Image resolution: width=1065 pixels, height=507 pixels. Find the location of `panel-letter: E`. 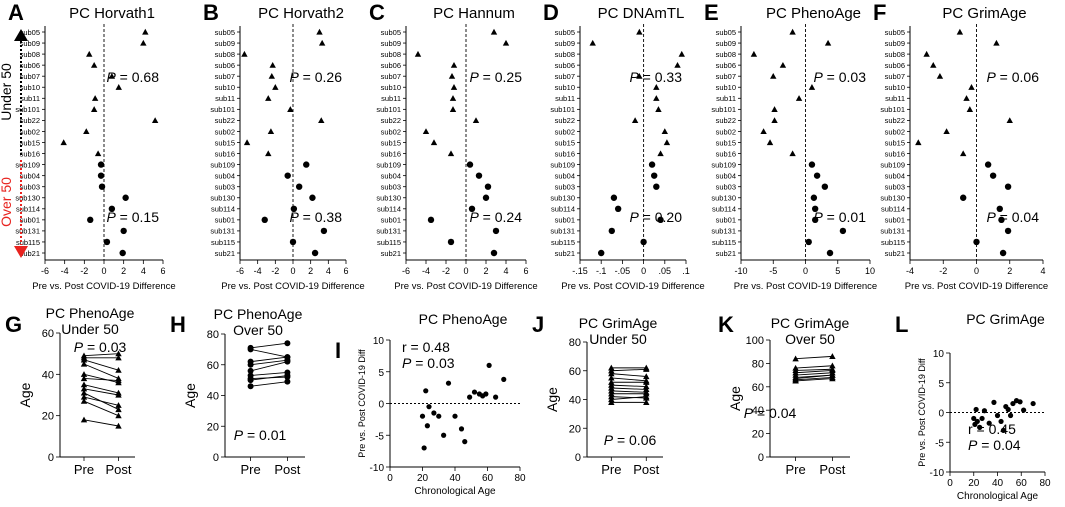

panel-letter: E is located at coordinates (711, 12).